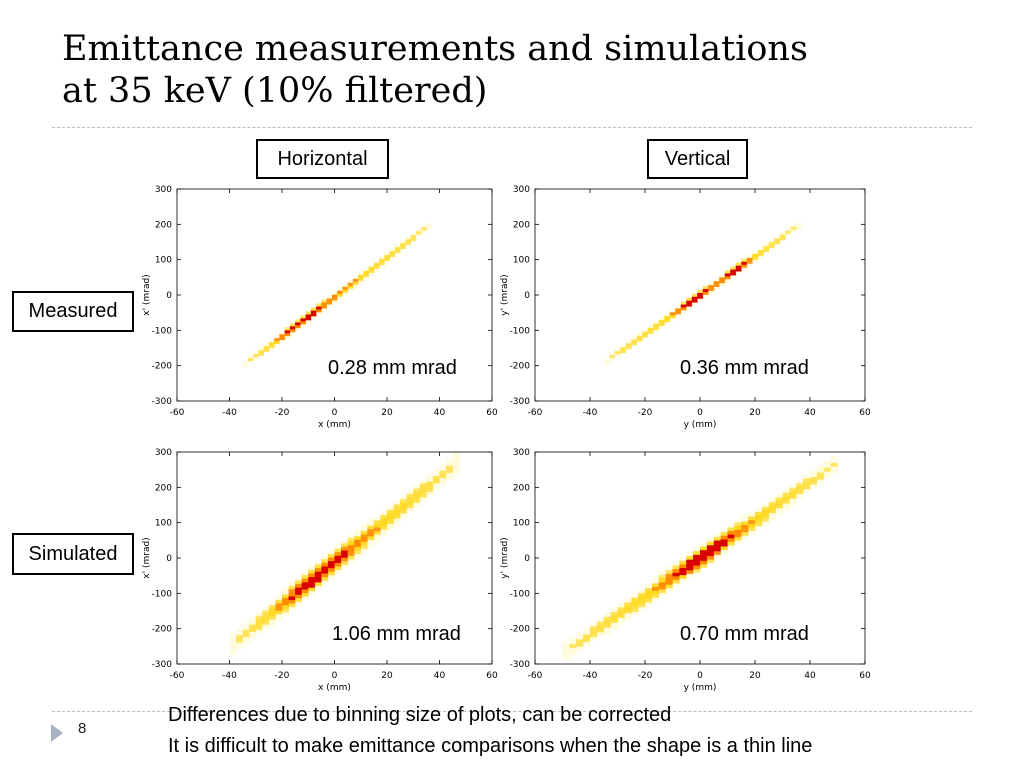 This screenshot has width=1024, height=768. Describe the element at coordinates (440, 413) in the screenshot. I see `x-tick-label: 40` at that location.